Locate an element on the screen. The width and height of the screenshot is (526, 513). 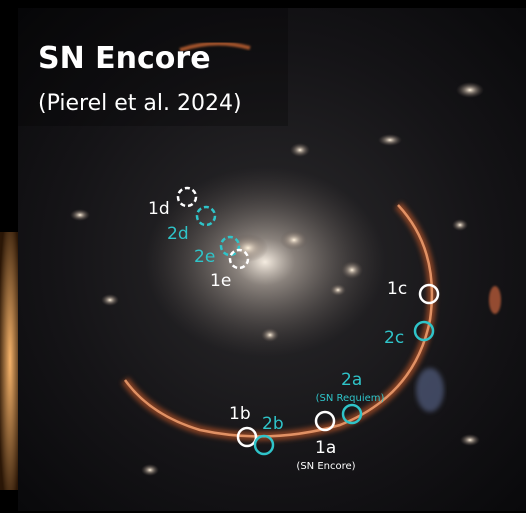
title: SN Encore is located at coordinates (124, 58).